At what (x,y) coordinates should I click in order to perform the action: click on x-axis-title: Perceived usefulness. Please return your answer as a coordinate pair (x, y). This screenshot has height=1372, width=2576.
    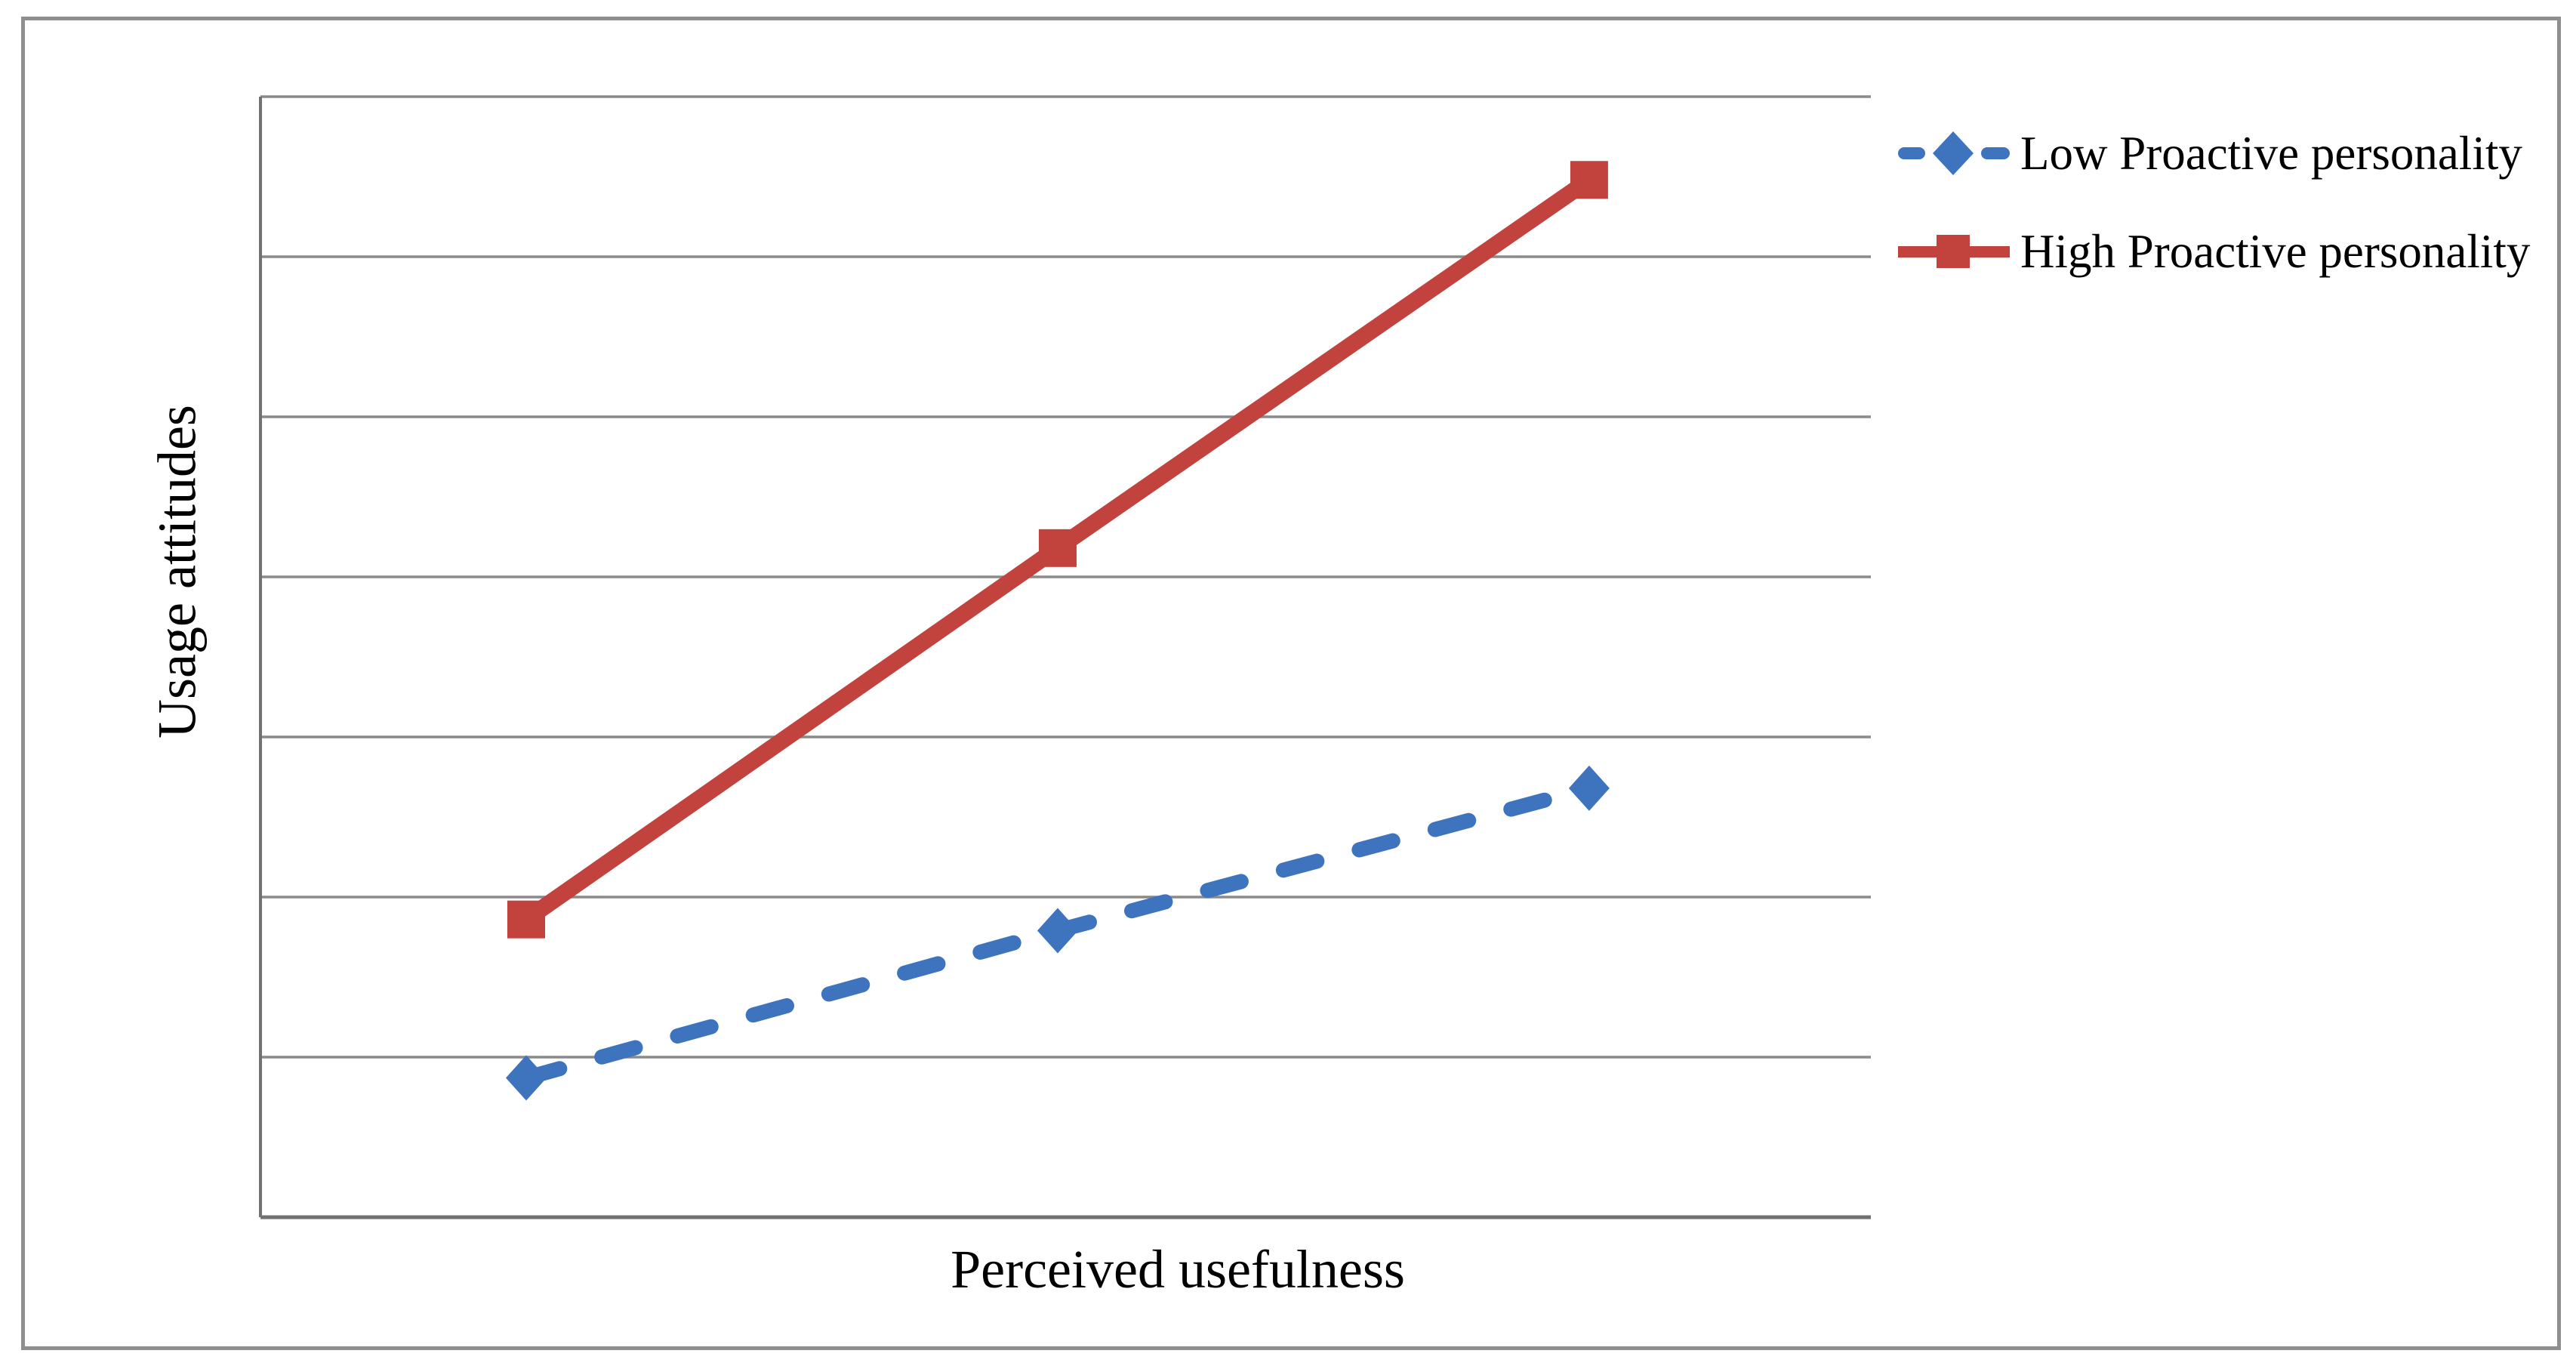
    Looking at the image, I should click on (1178, 1269).